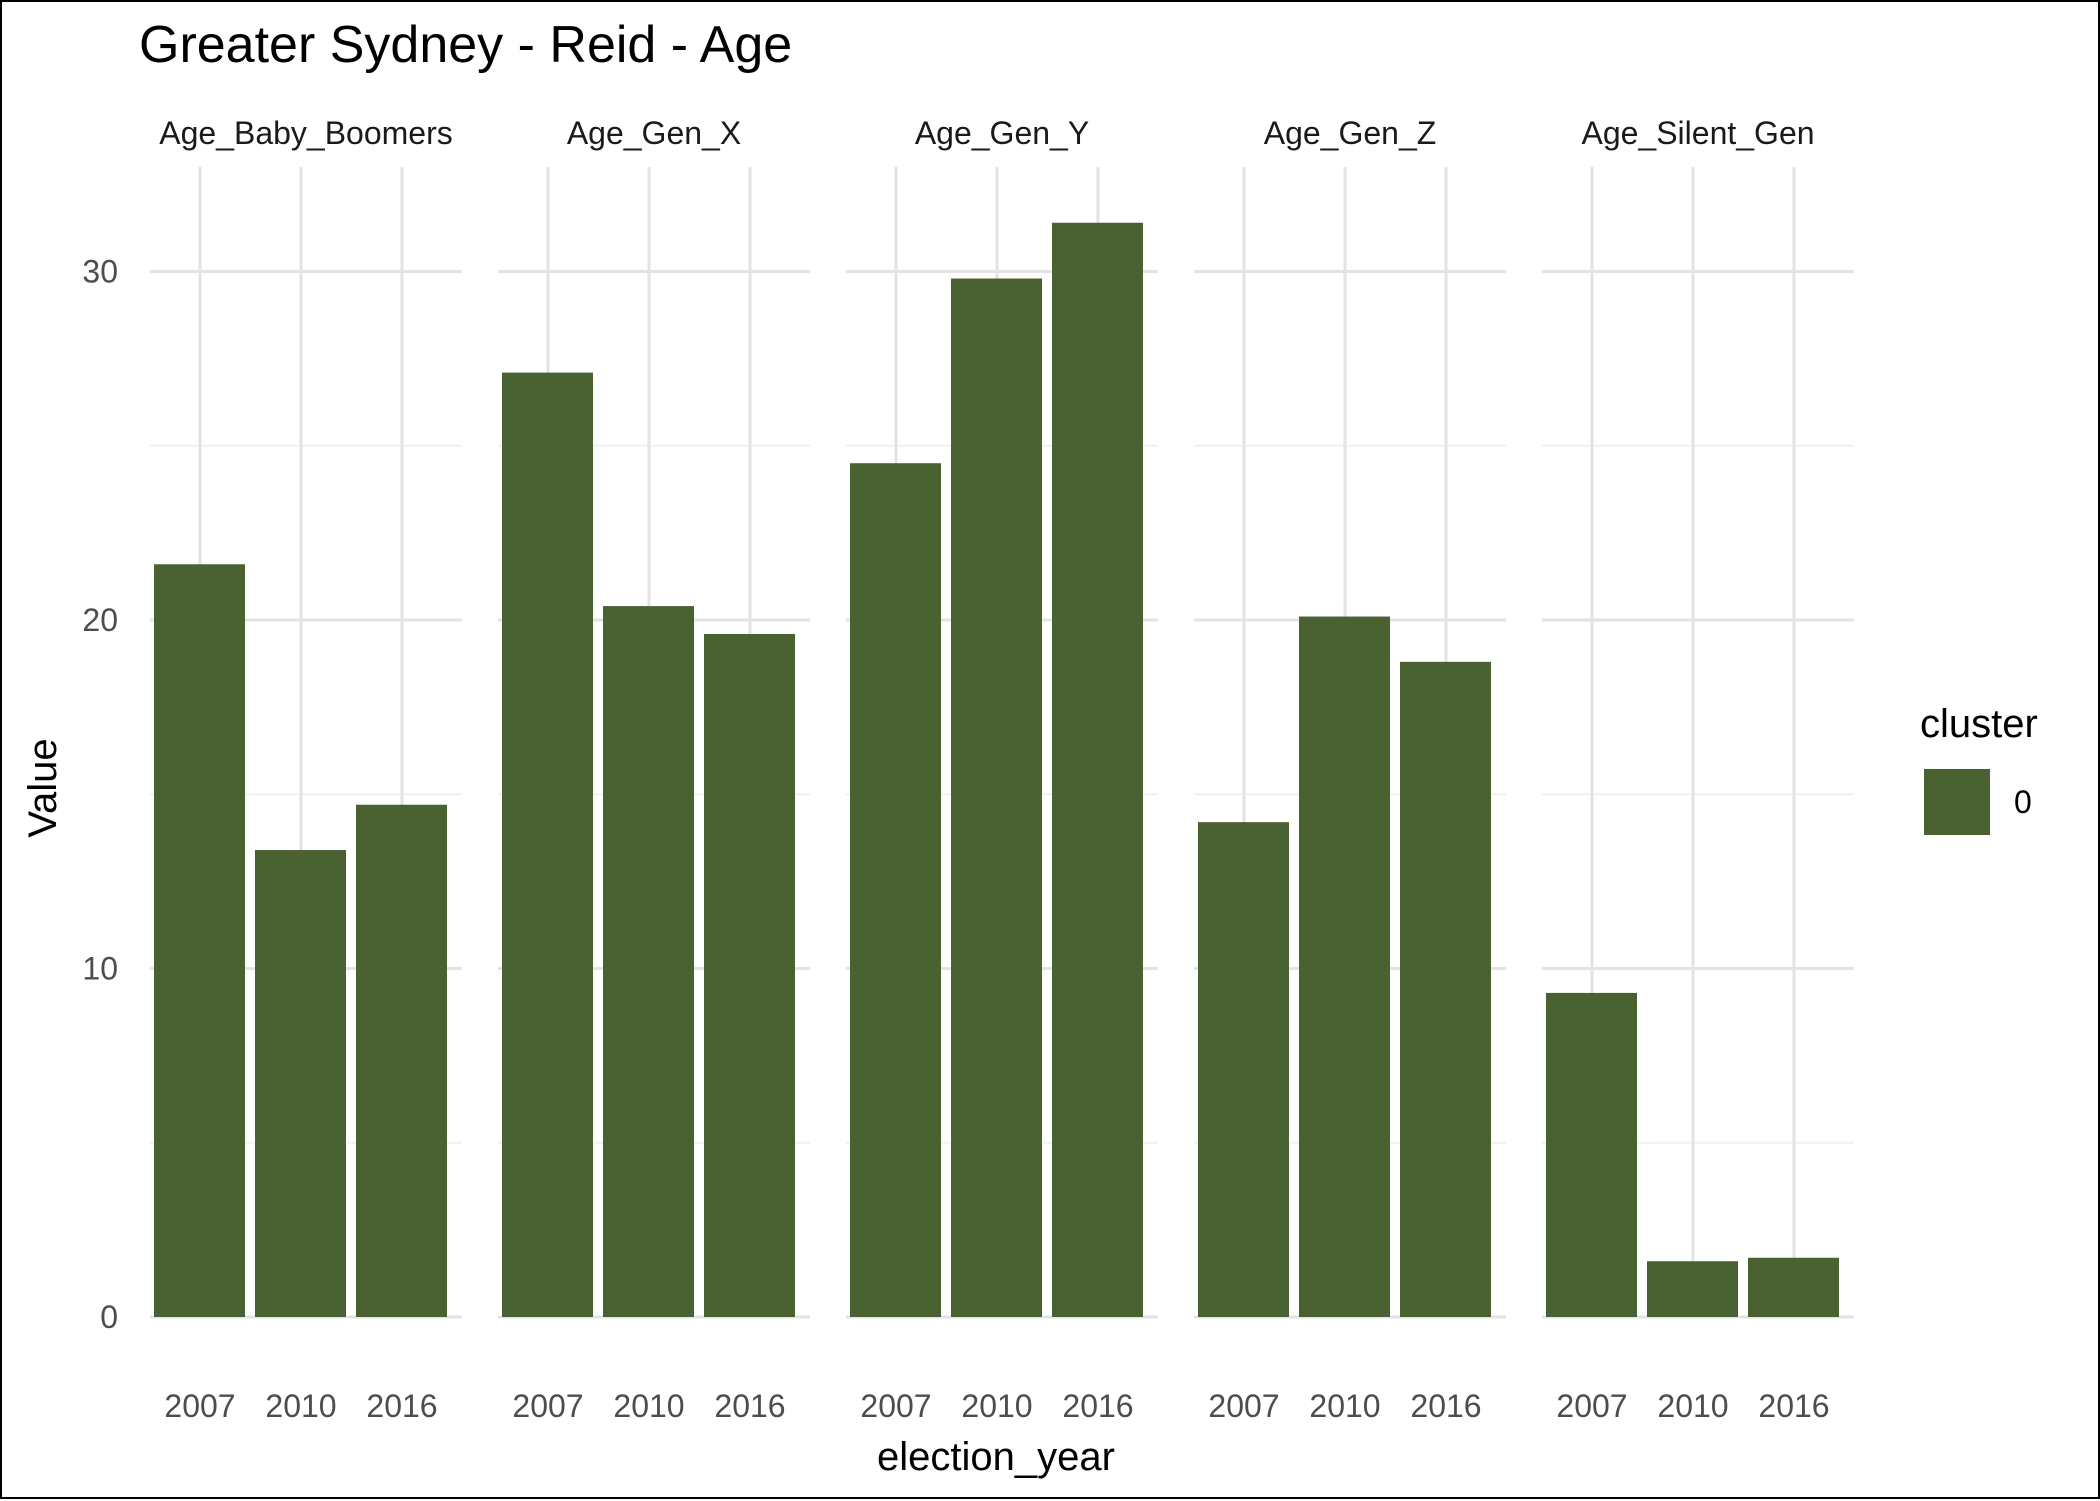 This screenshot has height=1501, width=2100. What do you see at coordinates (1979, 724) in the screenshot?
I see `legend-title: cluster` at bounding box center [1979, 724].